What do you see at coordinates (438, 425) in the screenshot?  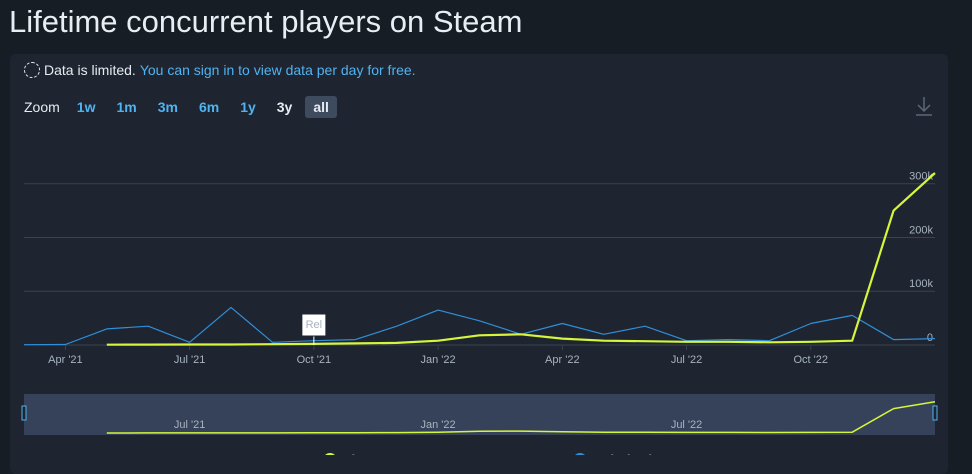 I see `navigator-tick-label: Jan '22` at bounding box center [438, 425].